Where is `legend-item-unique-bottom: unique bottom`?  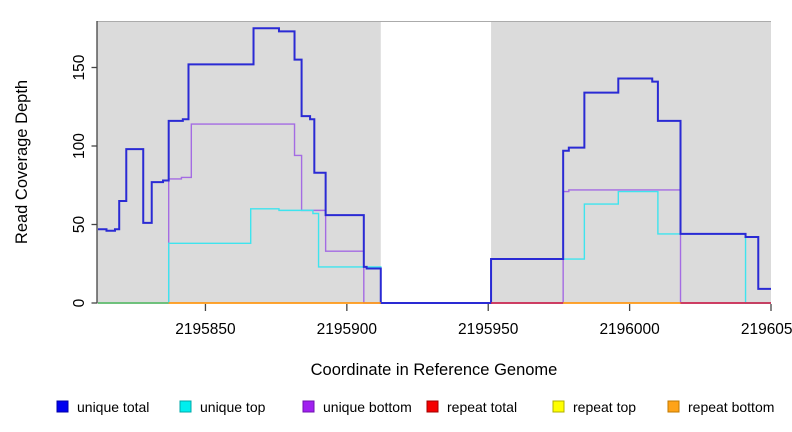
legend-item-unique-bottom: unique bottom is located at coordinates (357, 407).